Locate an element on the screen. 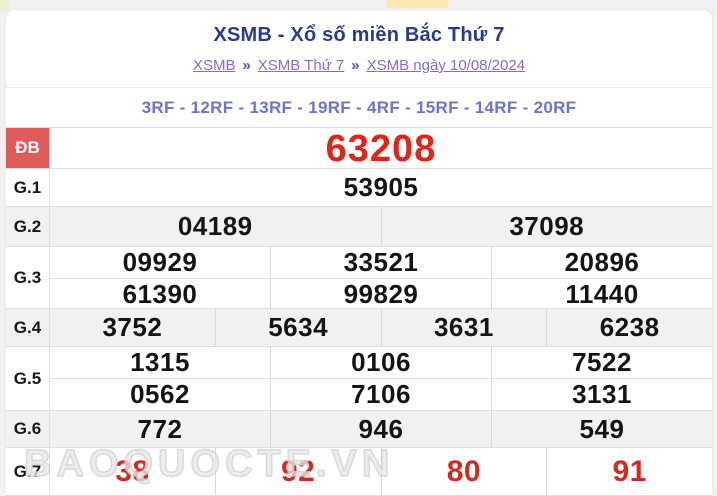  prize-values: 38 92 80 91 is located at coordinates (381, 471).